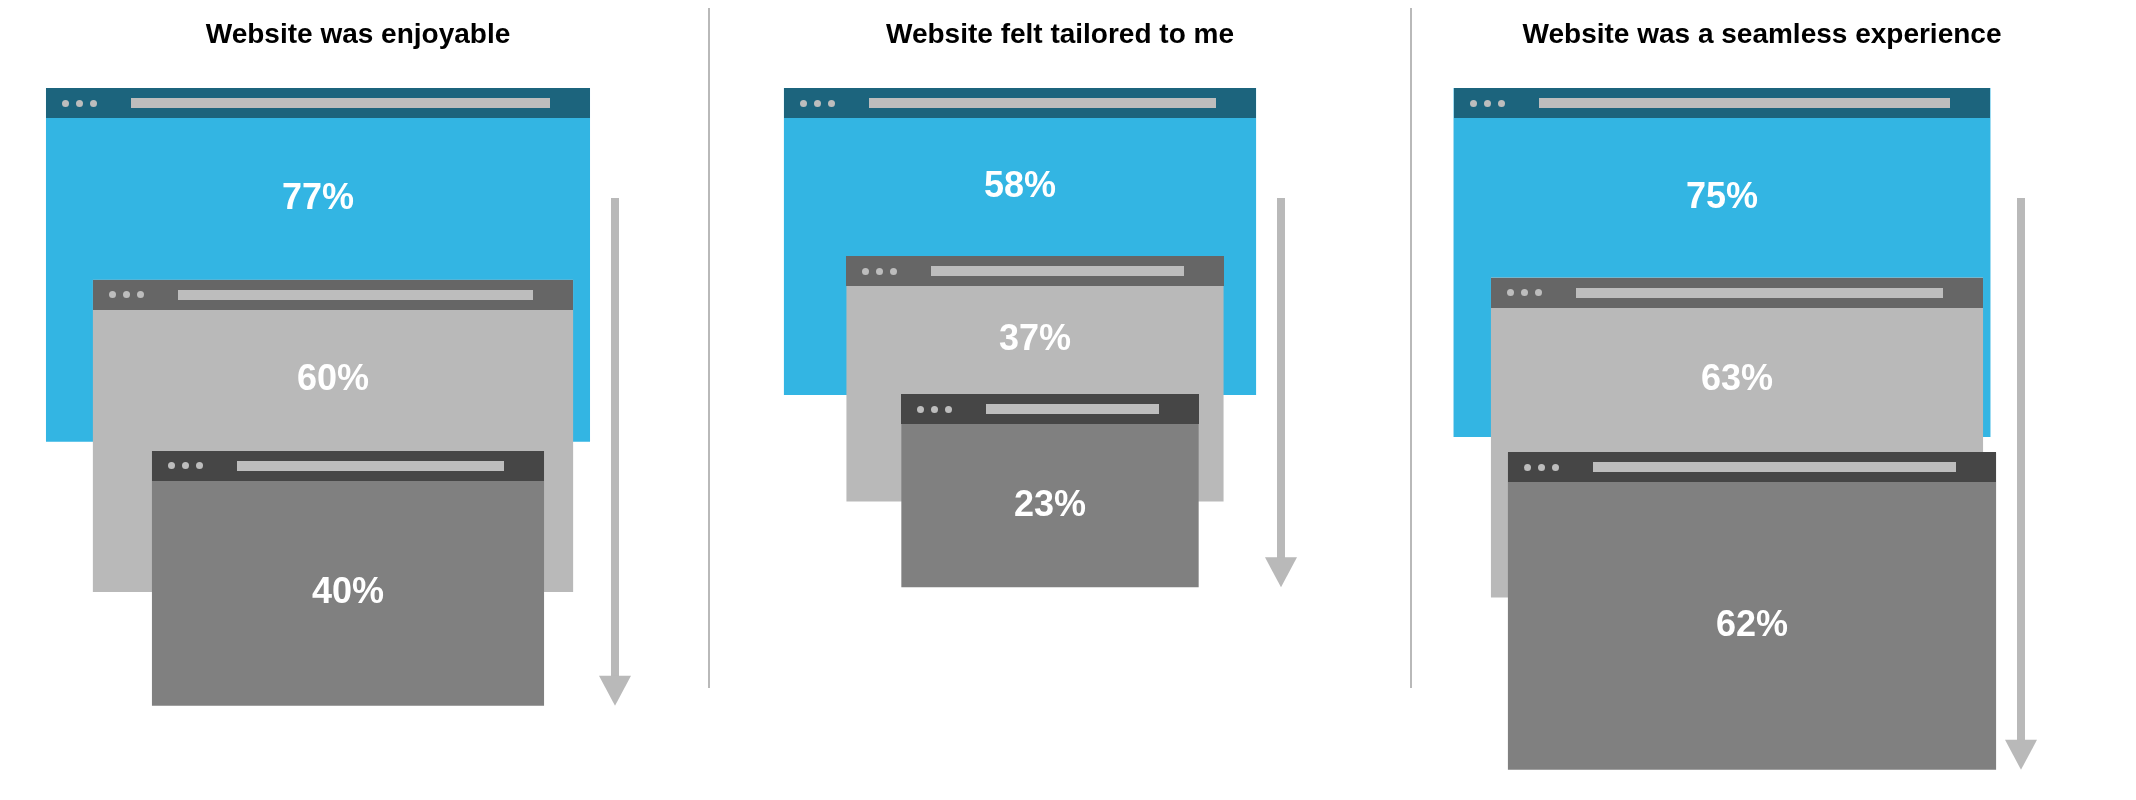 This screenshot has width=2136, height=800. What do you see at coordinates (1762, 33) in the screenshot?
I see `text: Website was a seamless experience` at bounding box center [1762, 33].